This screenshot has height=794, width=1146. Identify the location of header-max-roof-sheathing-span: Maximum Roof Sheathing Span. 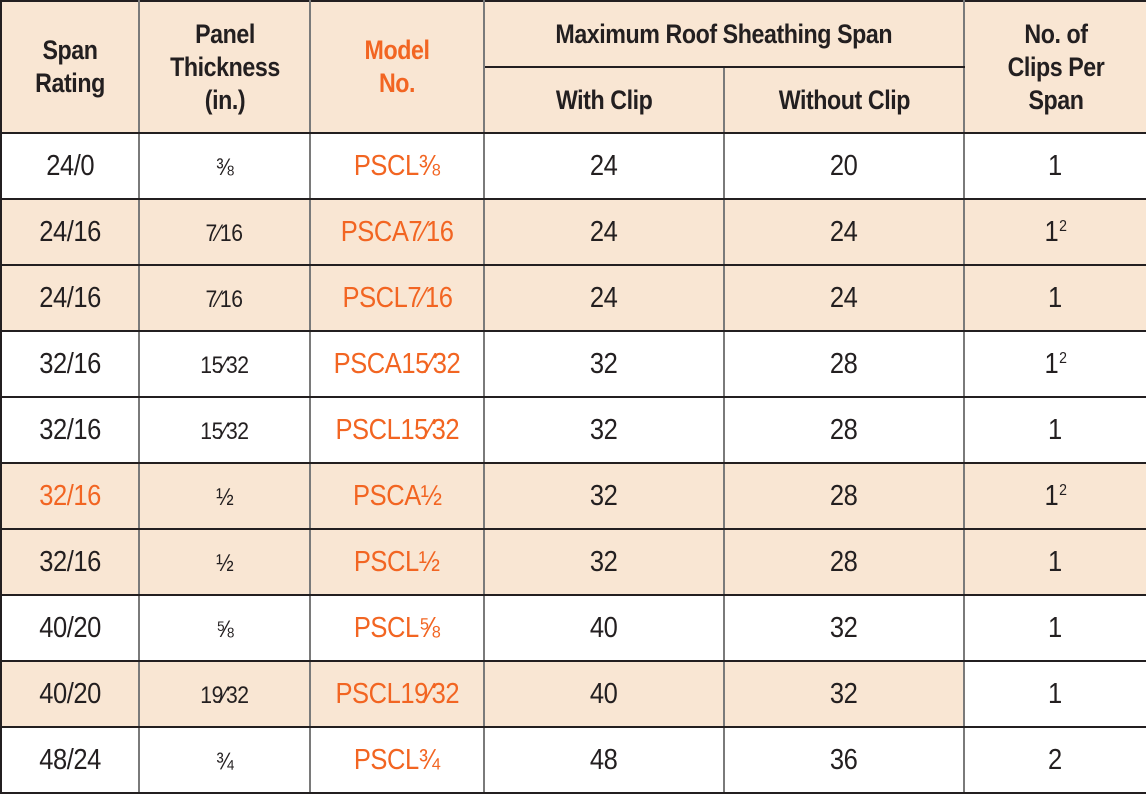
(724, 34).